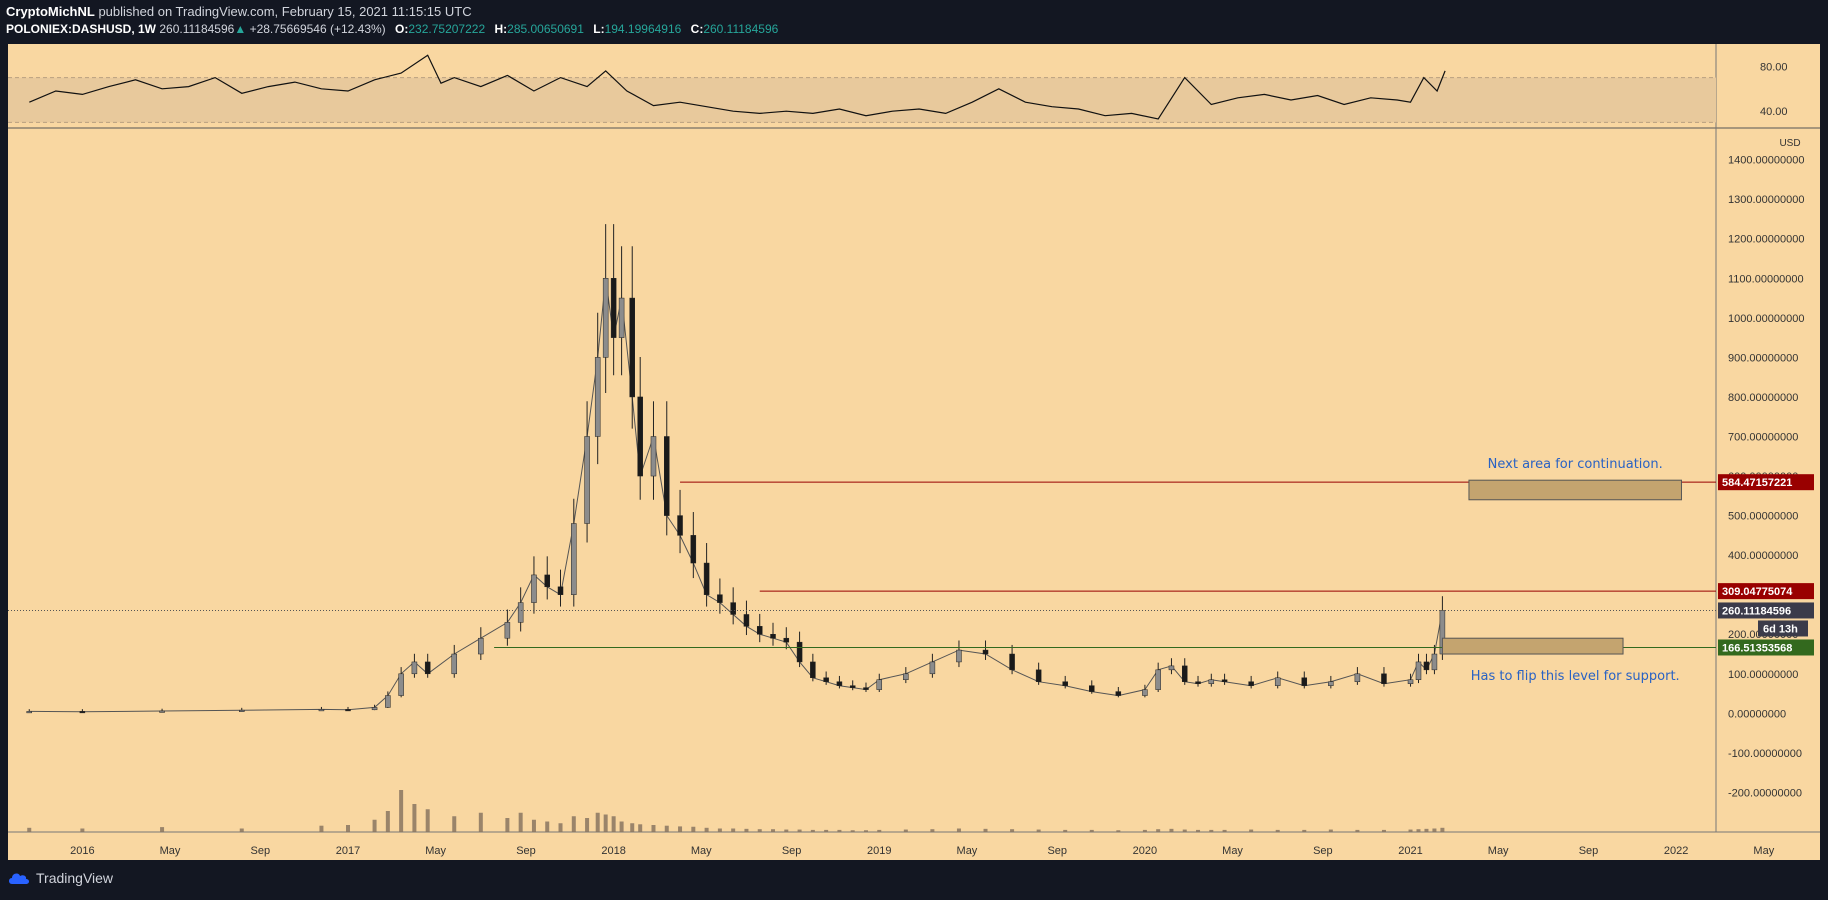 Image resolution: width=1828 pixels, height=900 pixels. Describe the element at coordinates (1774, 112) in the screenshot. I see `rsi-tick-label: 40.00` at that location.